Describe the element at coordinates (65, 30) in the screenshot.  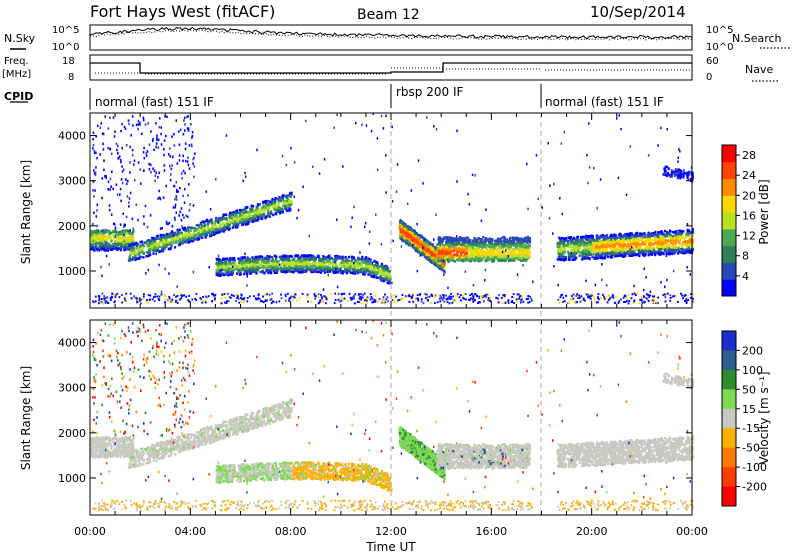
I see `noise-top-left: 10^5` at that location.